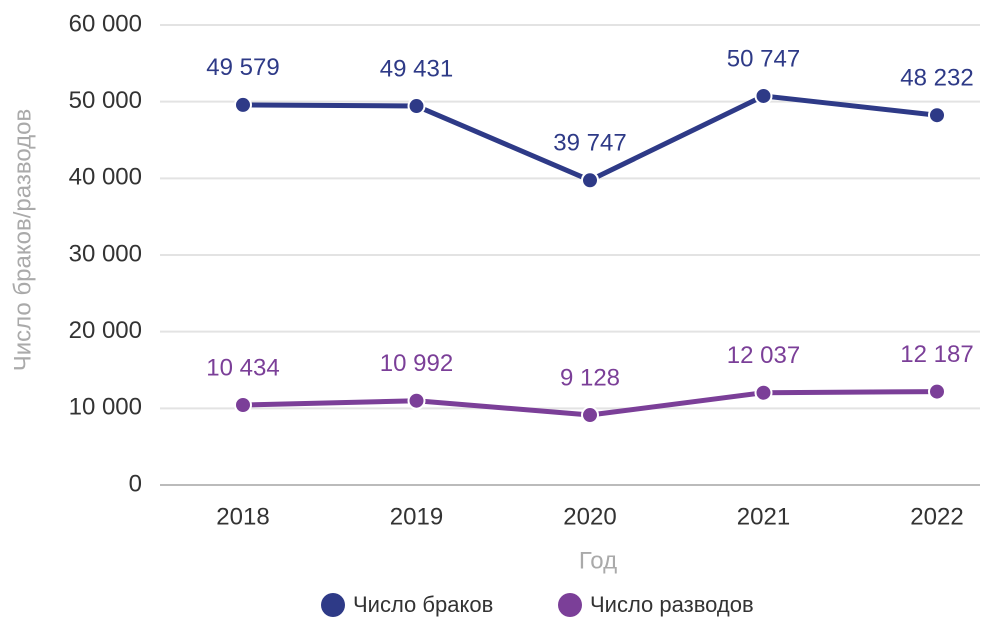 This screenshot has width=983, height=620. I want to click on x-tick-label: 2022, so click(936, 516).